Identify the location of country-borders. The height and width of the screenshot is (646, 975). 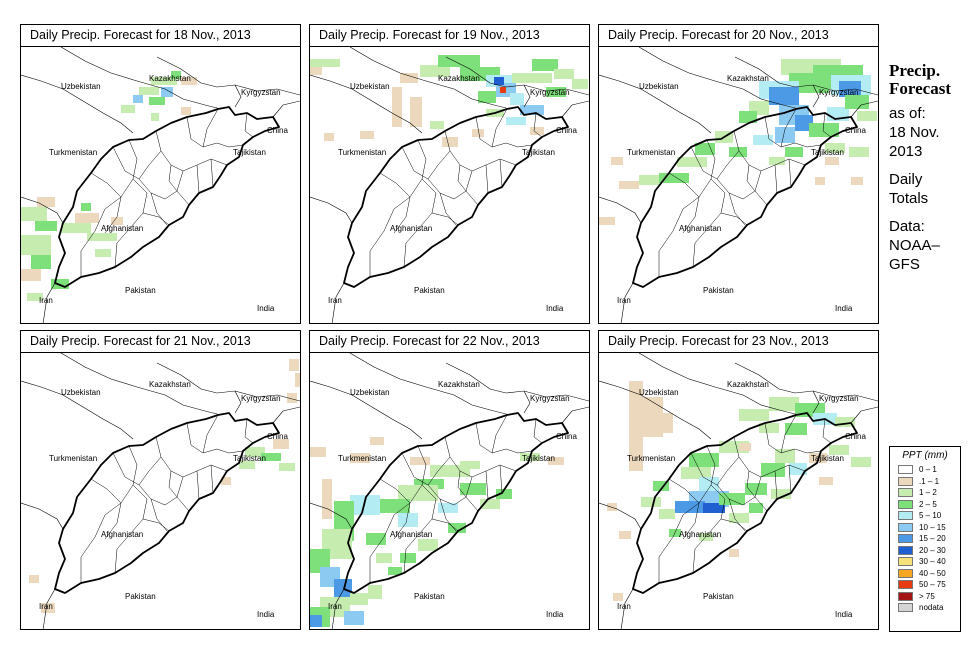
(160, 491).